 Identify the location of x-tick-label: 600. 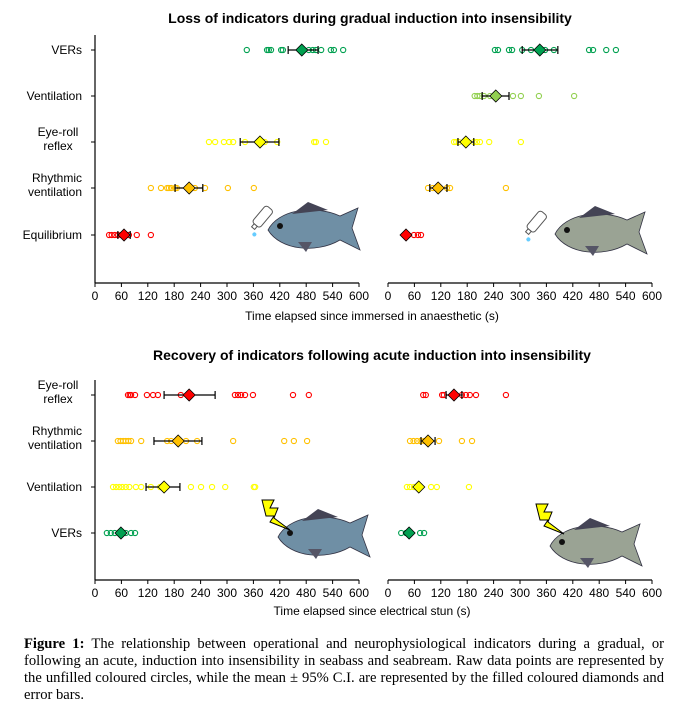
(359, 593).